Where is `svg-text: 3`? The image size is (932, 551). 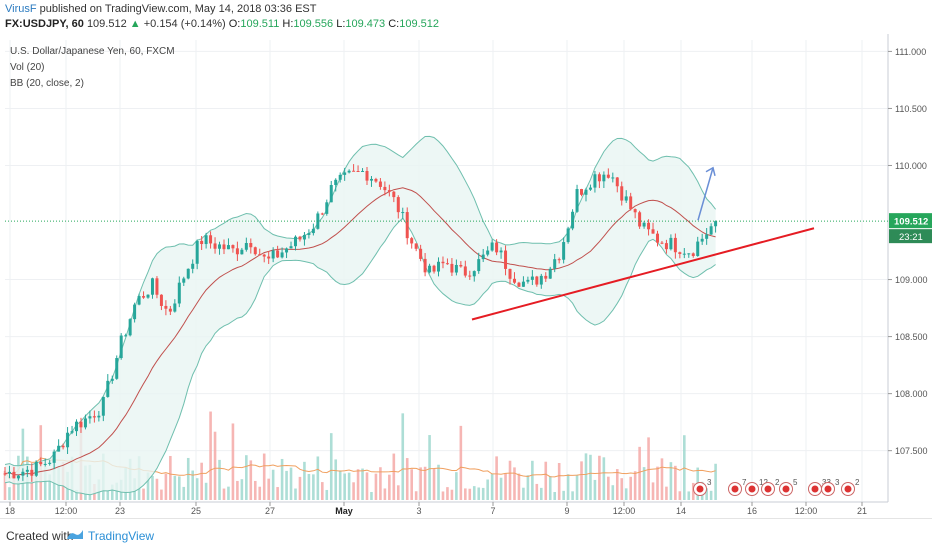 svg-text: 3 is located at coordinates (837, 482).